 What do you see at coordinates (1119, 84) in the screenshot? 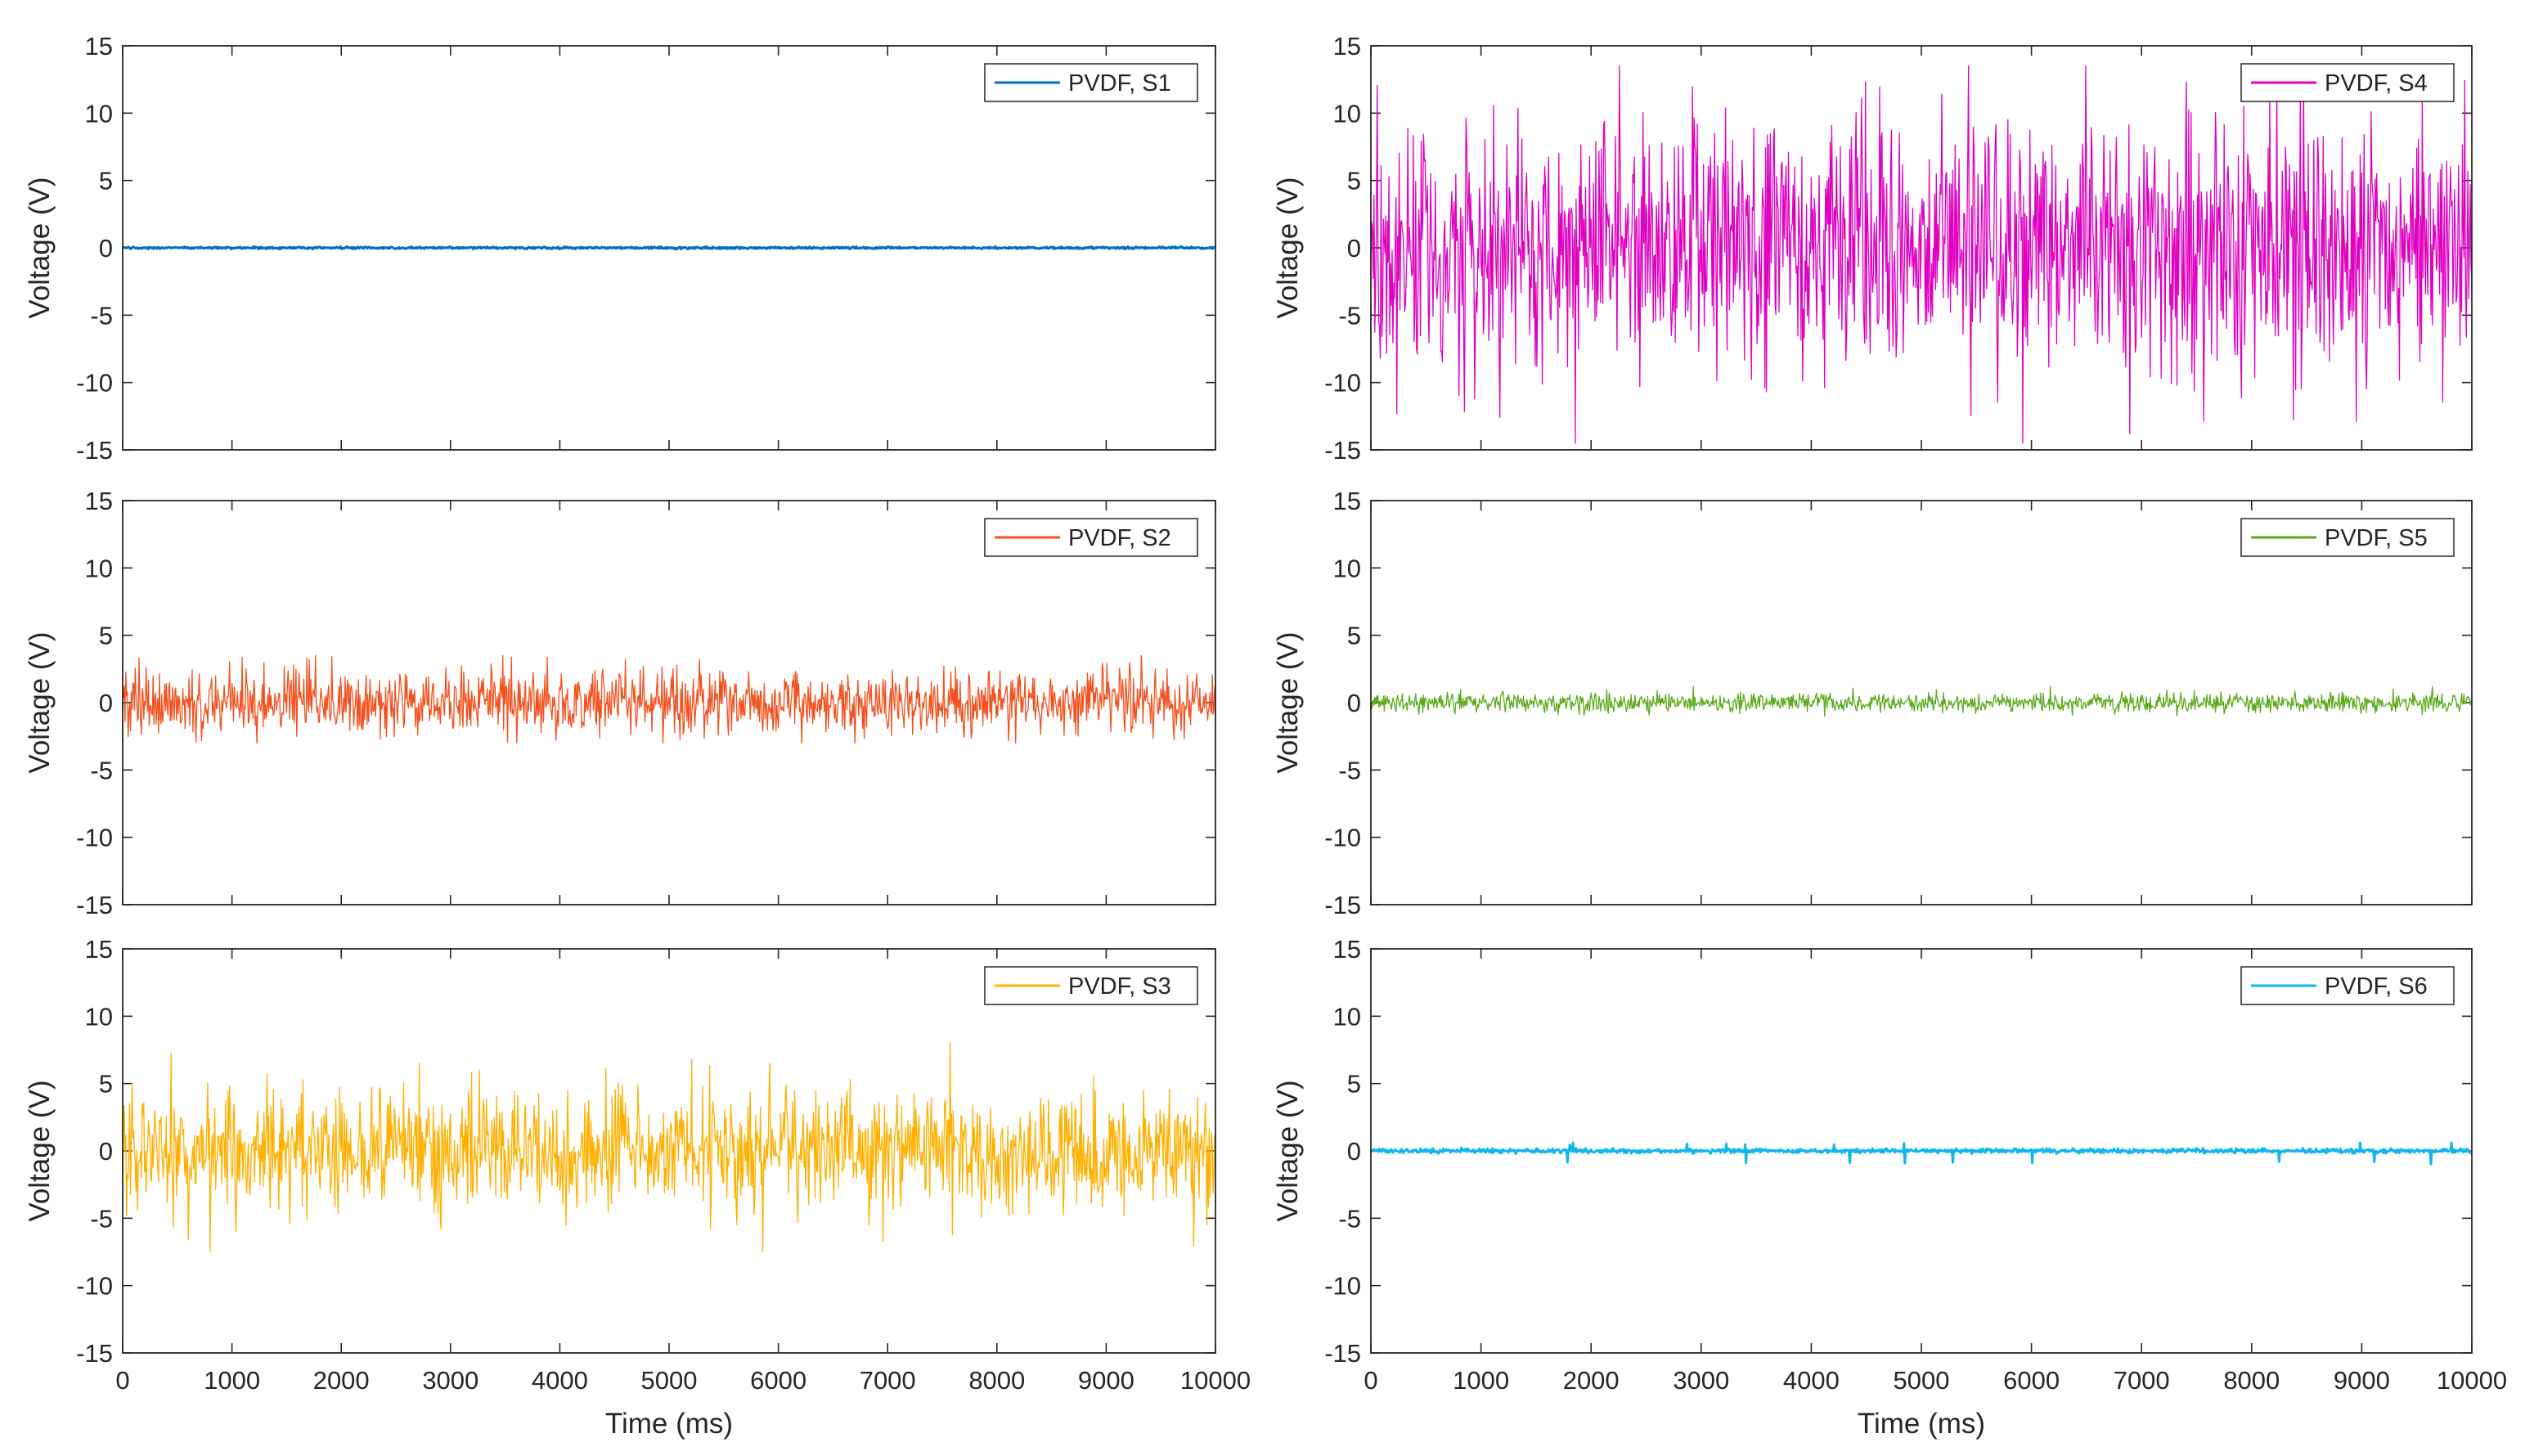
I see `legend-label: PVDF, S1` at bounding box center [1119, 84].